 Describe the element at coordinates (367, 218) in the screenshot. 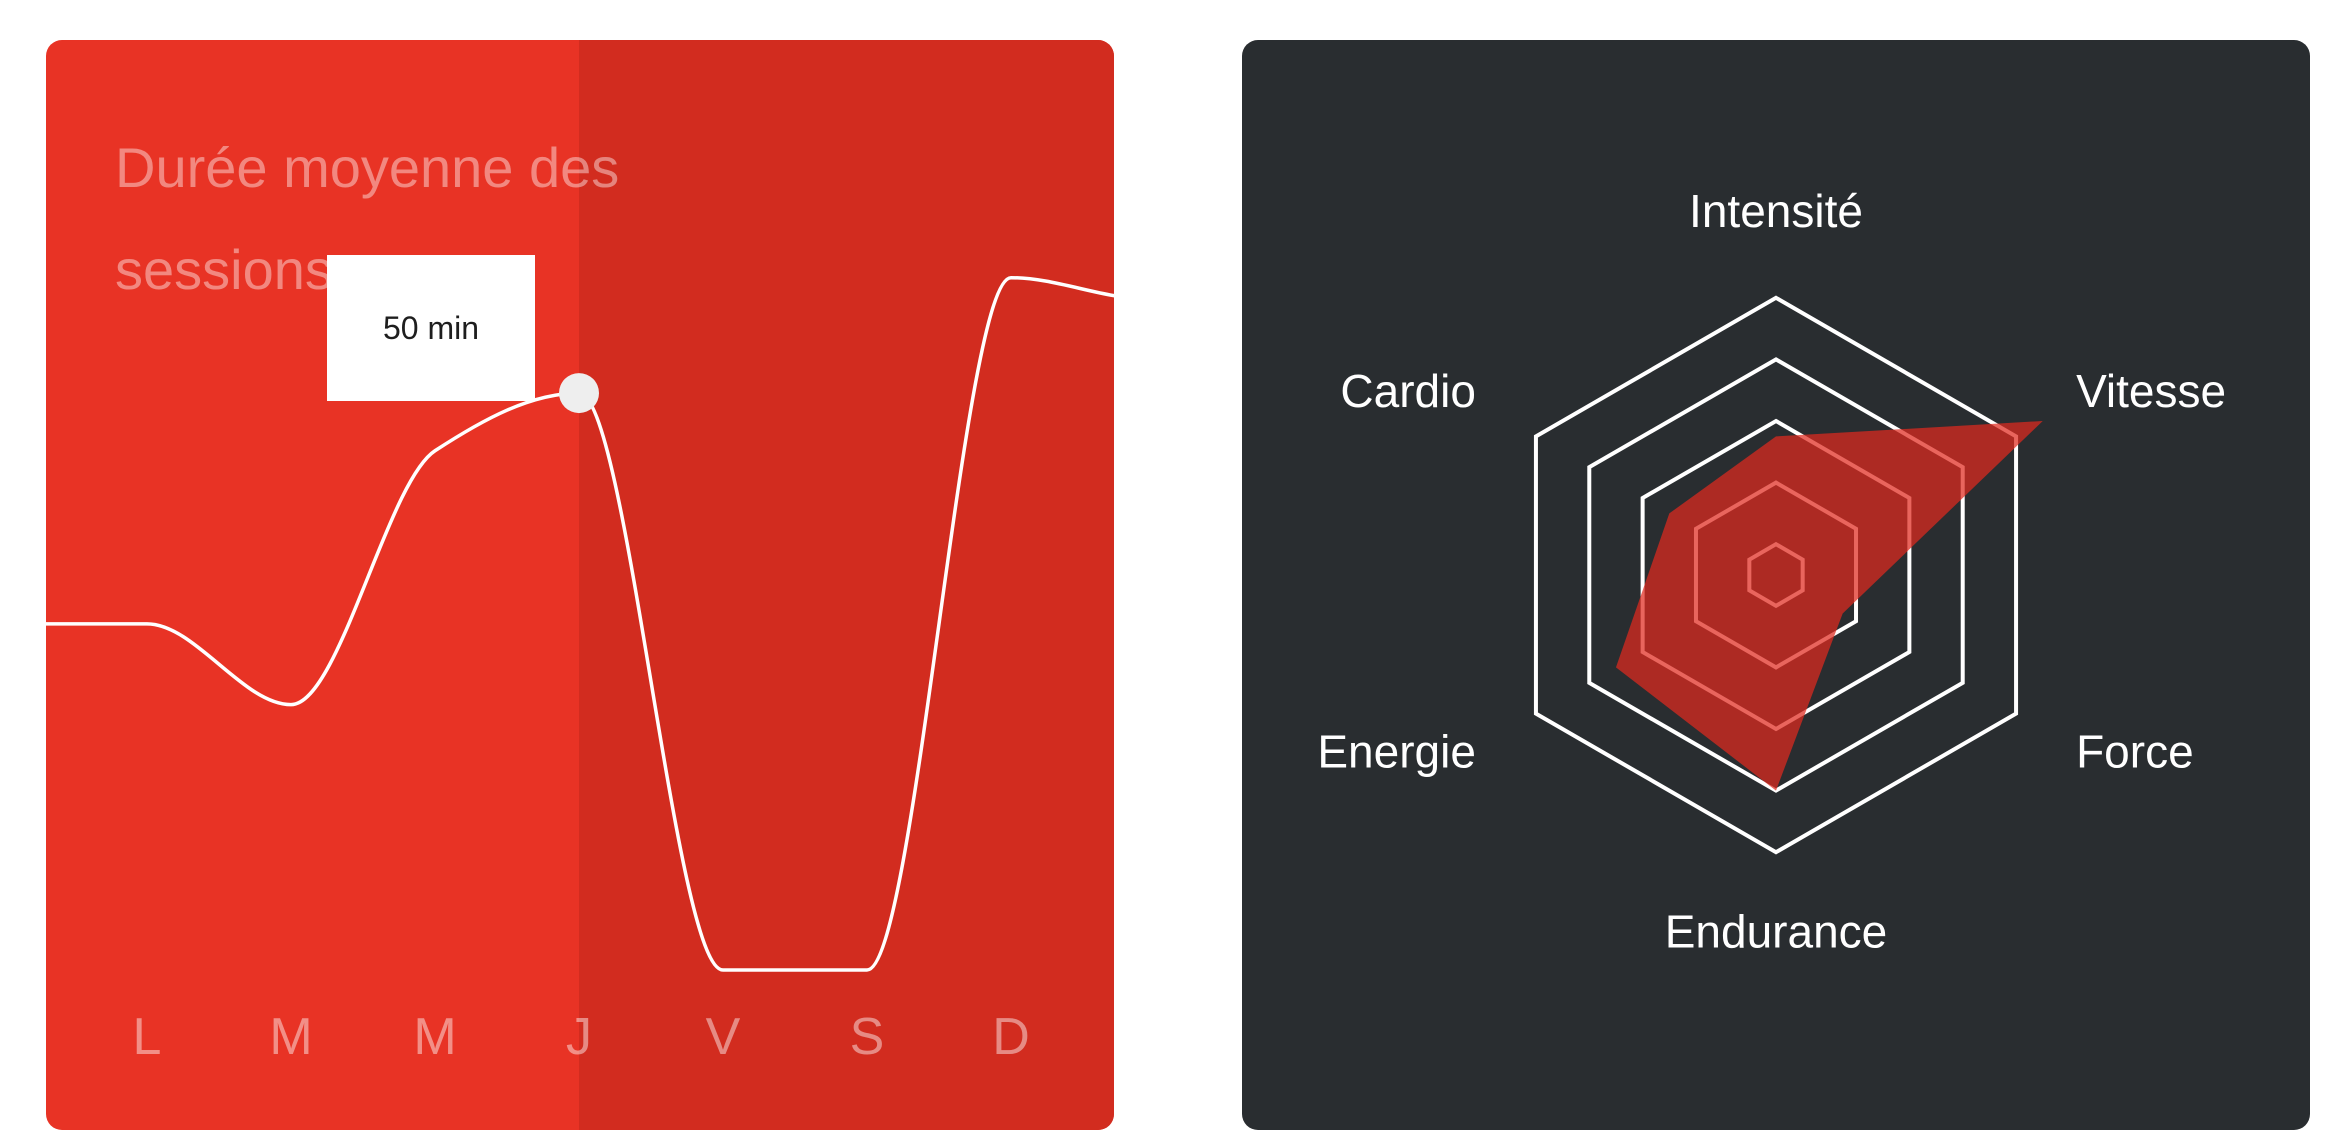

I see `chart-title: Durée moyenne des sessions` at that location.